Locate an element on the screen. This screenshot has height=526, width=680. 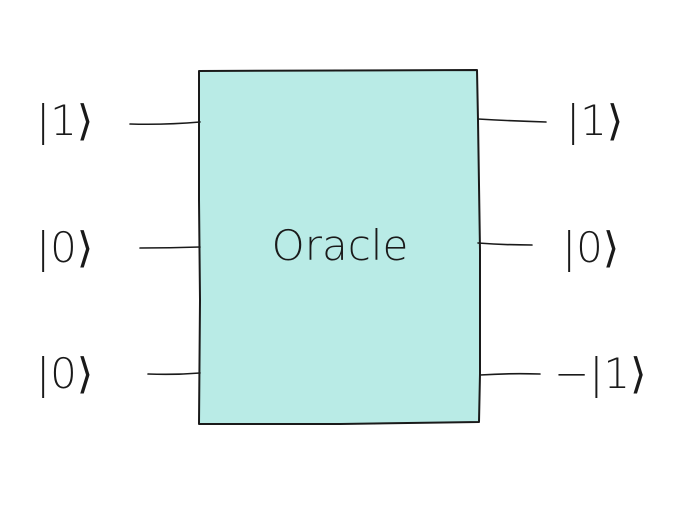
input-state-3: |0⟩ is located at coordinates (64, 373).